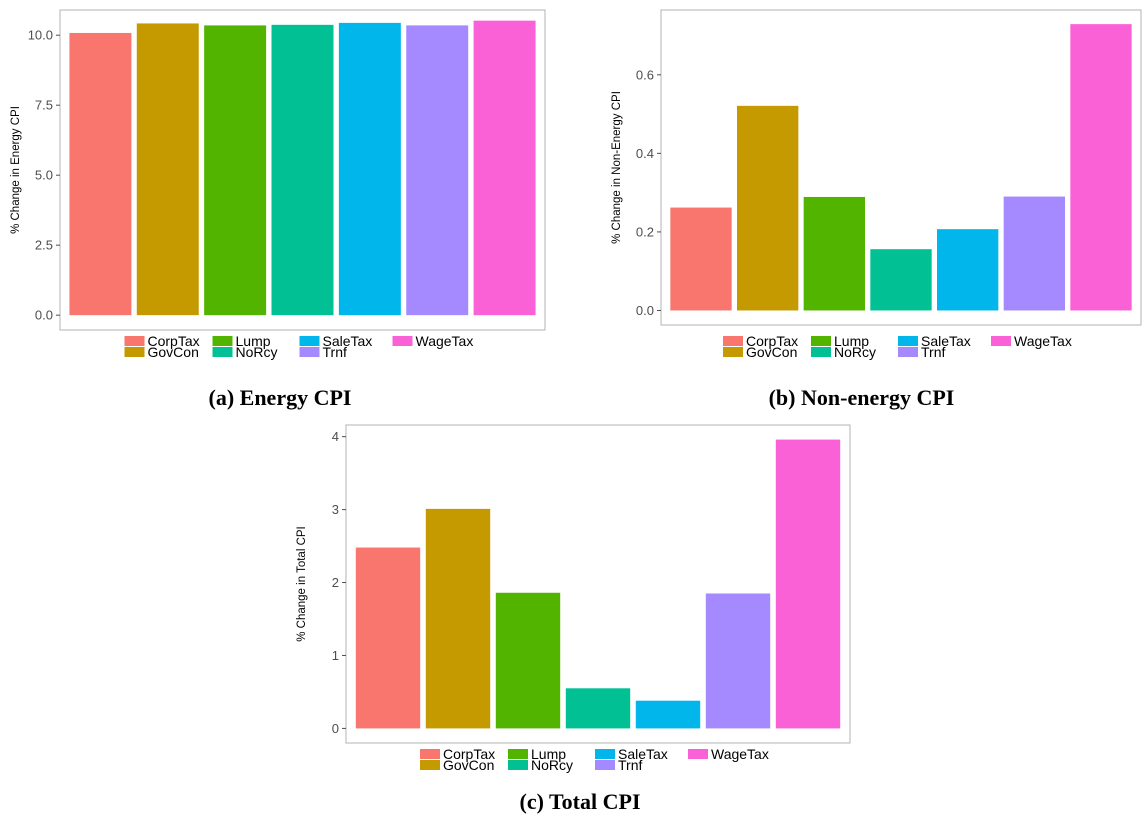 This screenshot has width=1143, height=824. What do you see at coordinates (861, 397) in the screenshot?
I see `caption-non-energy-cpi: (b) Non-energy CPI` at bounding box center [861, 397].